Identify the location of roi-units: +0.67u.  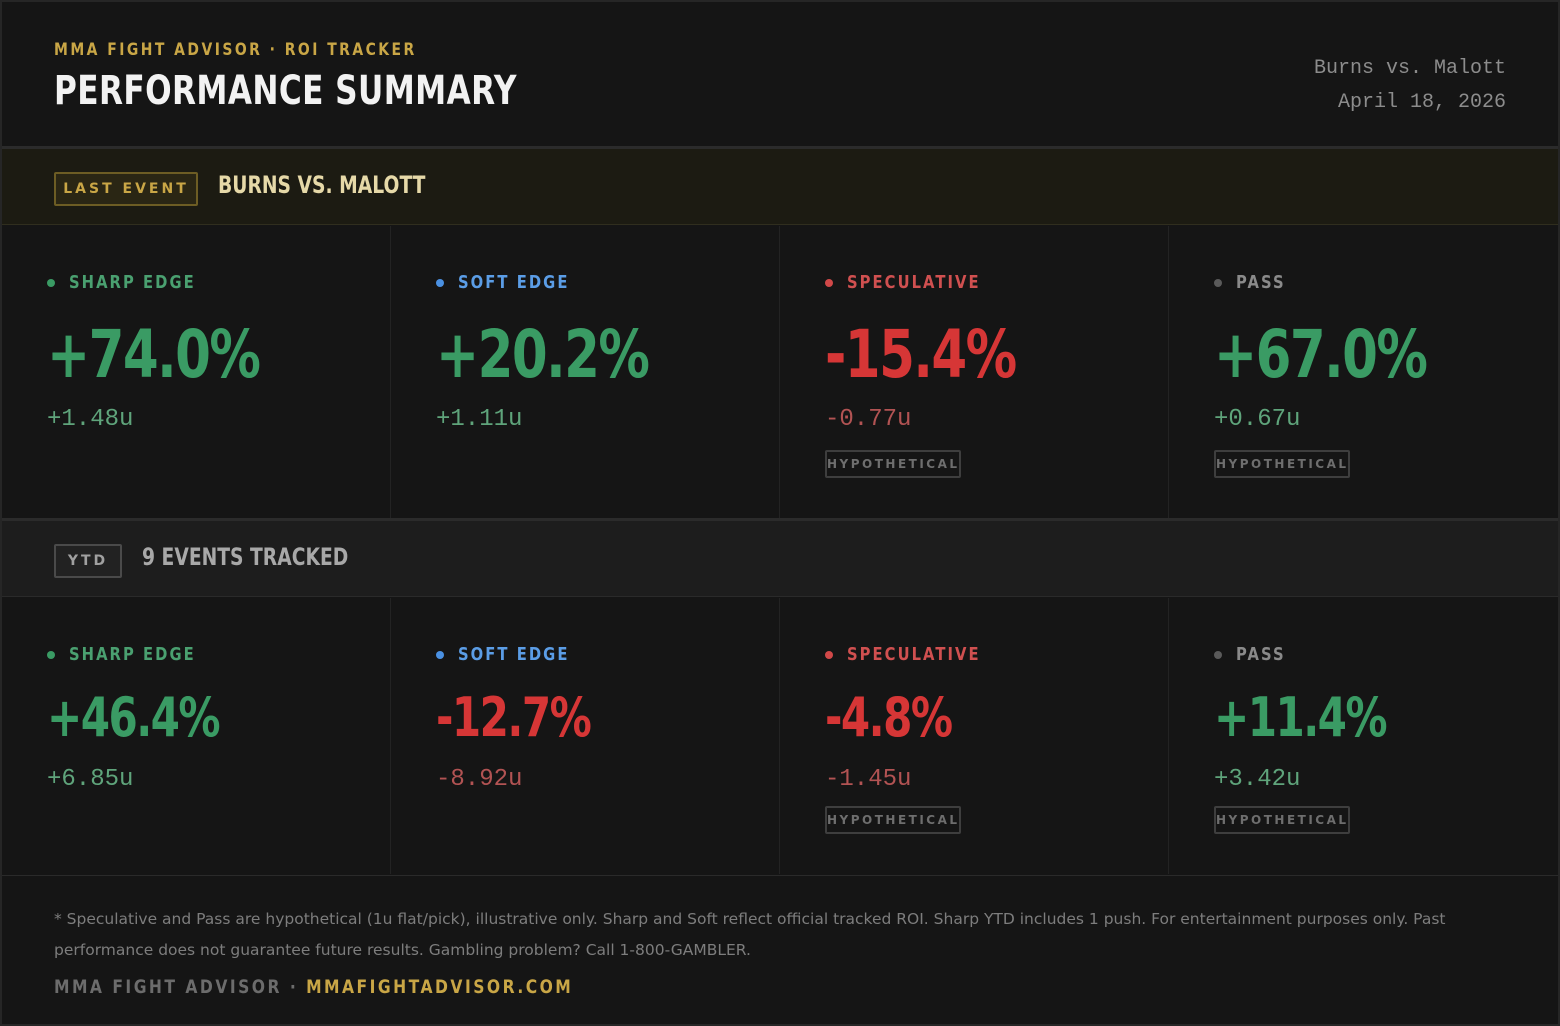
(1257, 419).